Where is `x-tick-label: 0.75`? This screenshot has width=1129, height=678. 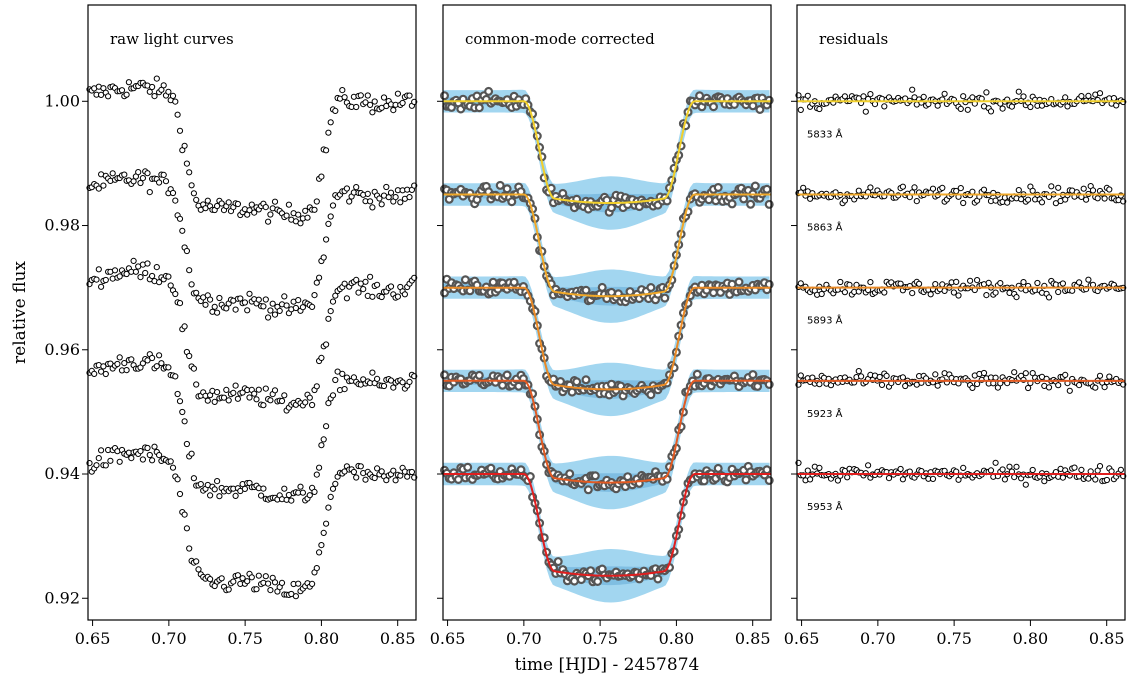 x-tick-label: 0.75 is located at coordinates (600, 638).